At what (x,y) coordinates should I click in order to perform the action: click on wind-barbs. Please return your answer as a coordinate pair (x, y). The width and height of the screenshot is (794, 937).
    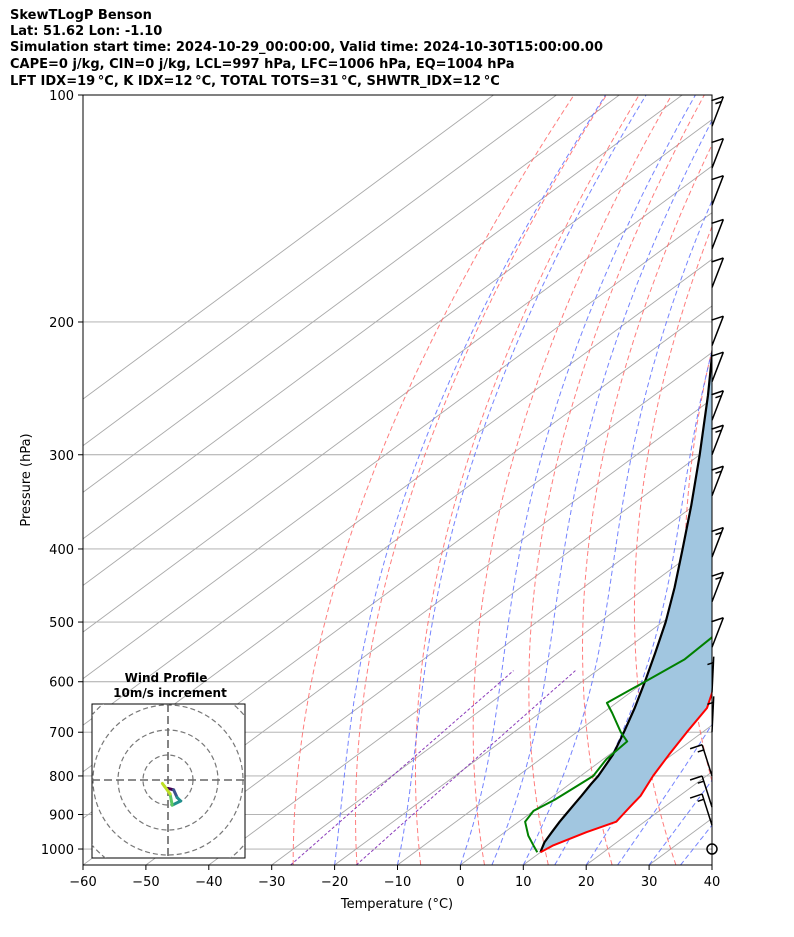
    Looking at the image, I should click on (707, 475).